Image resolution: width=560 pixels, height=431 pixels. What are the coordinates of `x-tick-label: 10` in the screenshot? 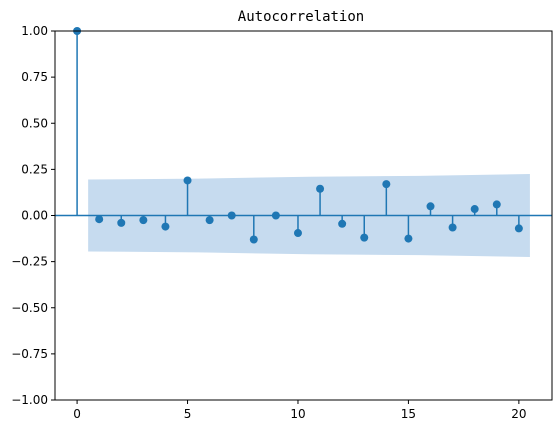 It's located at (297, 414).